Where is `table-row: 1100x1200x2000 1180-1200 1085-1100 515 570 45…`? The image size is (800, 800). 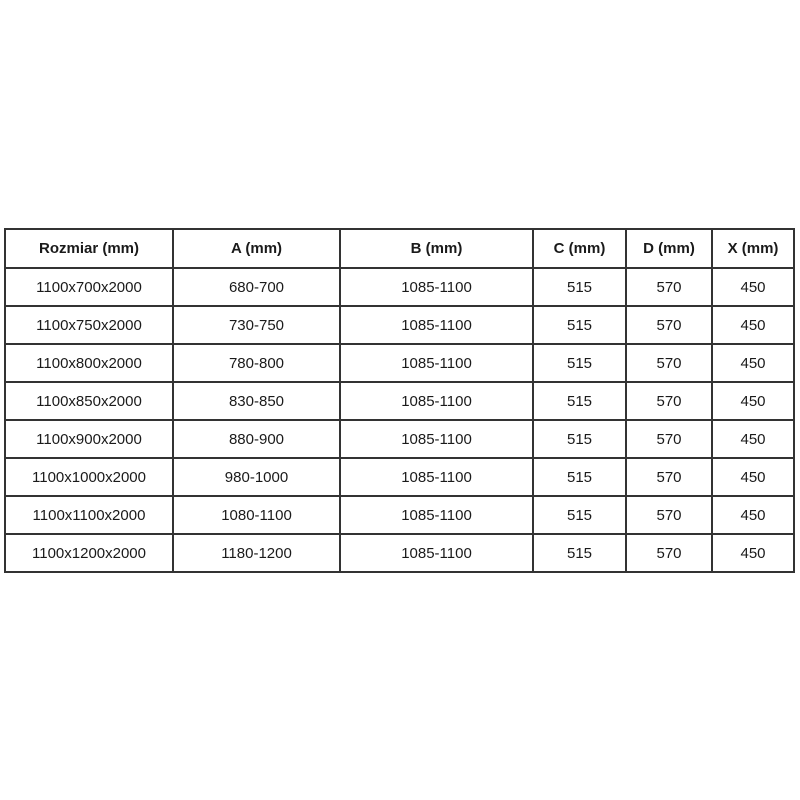
table-row: 1100x1200x2000 1180-1200 1085-1100 515 570 45… is located at coordinates (399, 553).